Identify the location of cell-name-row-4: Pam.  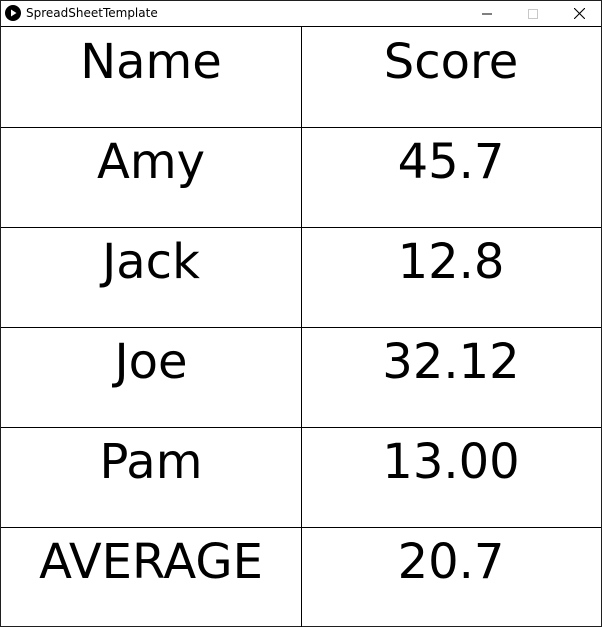
(151, 462).